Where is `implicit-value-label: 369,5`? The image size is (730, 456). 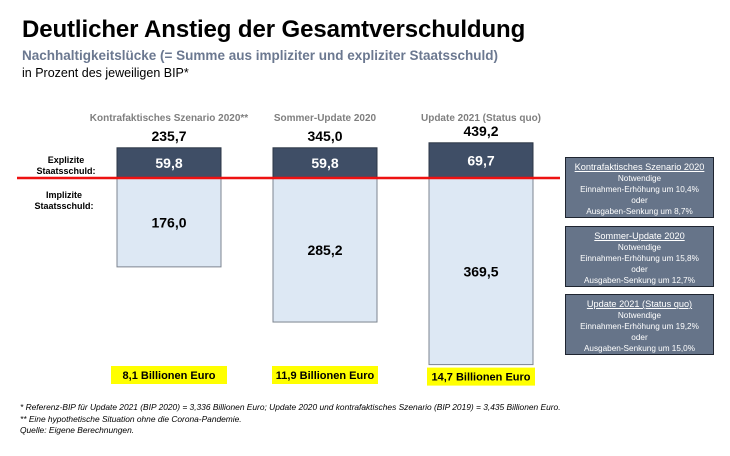
implicit-value-label: 369,5 is located at coordinates (480, 271).